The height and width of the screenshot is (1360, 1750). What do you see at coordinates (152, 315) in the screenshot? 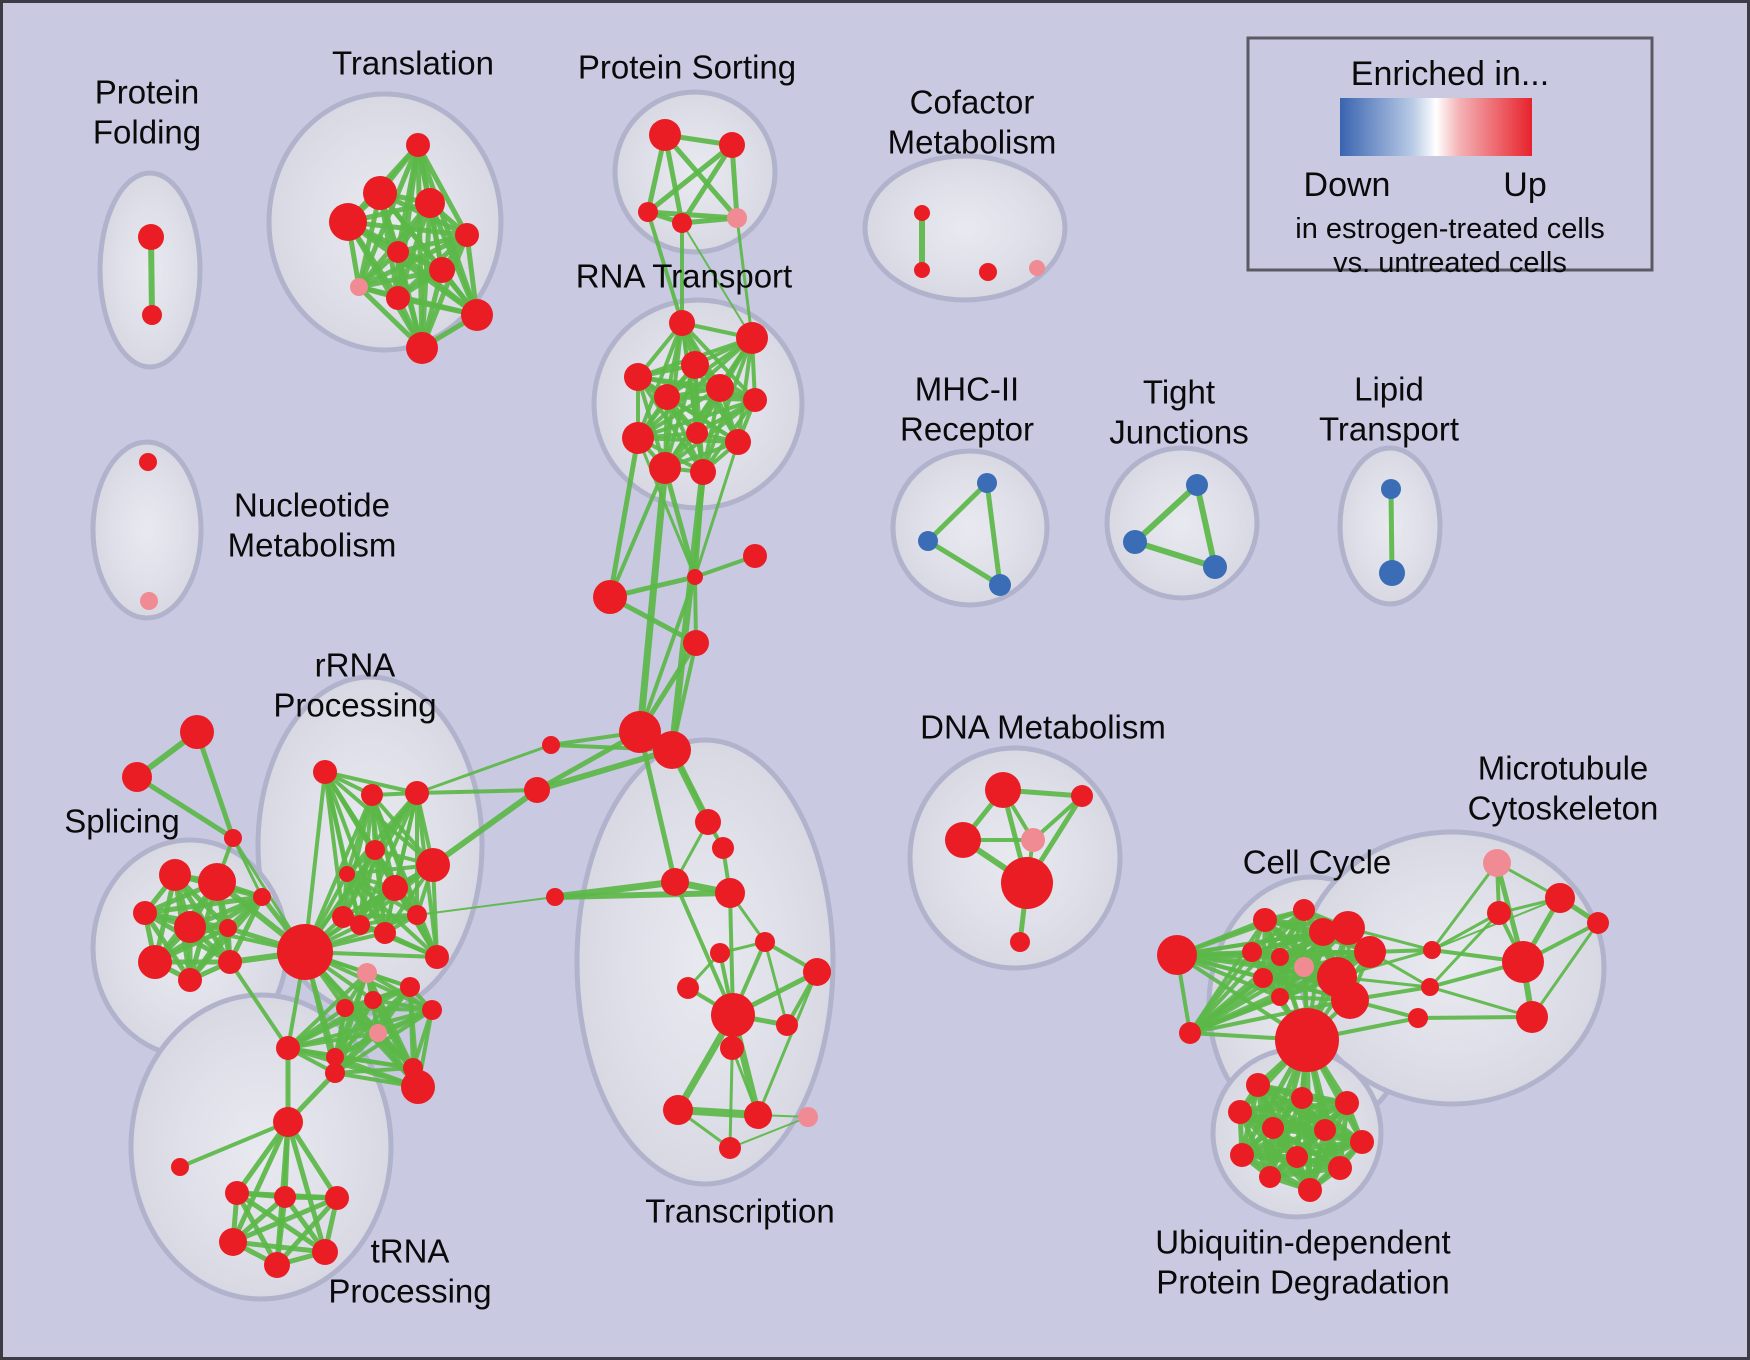
I see `node-pf1` at bounding box center [152, 315].